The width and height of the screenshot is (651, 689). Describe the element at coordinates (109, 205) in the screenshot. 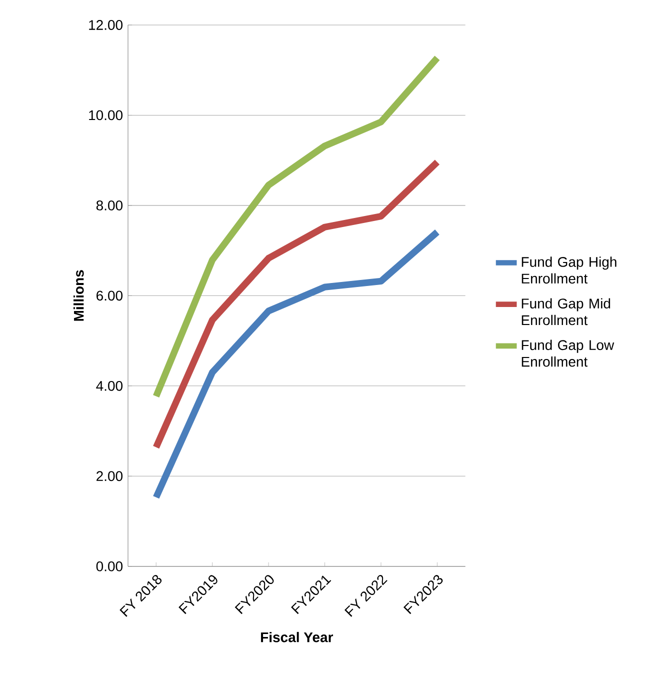

I see `y-tick-label: 8.00` at that location.